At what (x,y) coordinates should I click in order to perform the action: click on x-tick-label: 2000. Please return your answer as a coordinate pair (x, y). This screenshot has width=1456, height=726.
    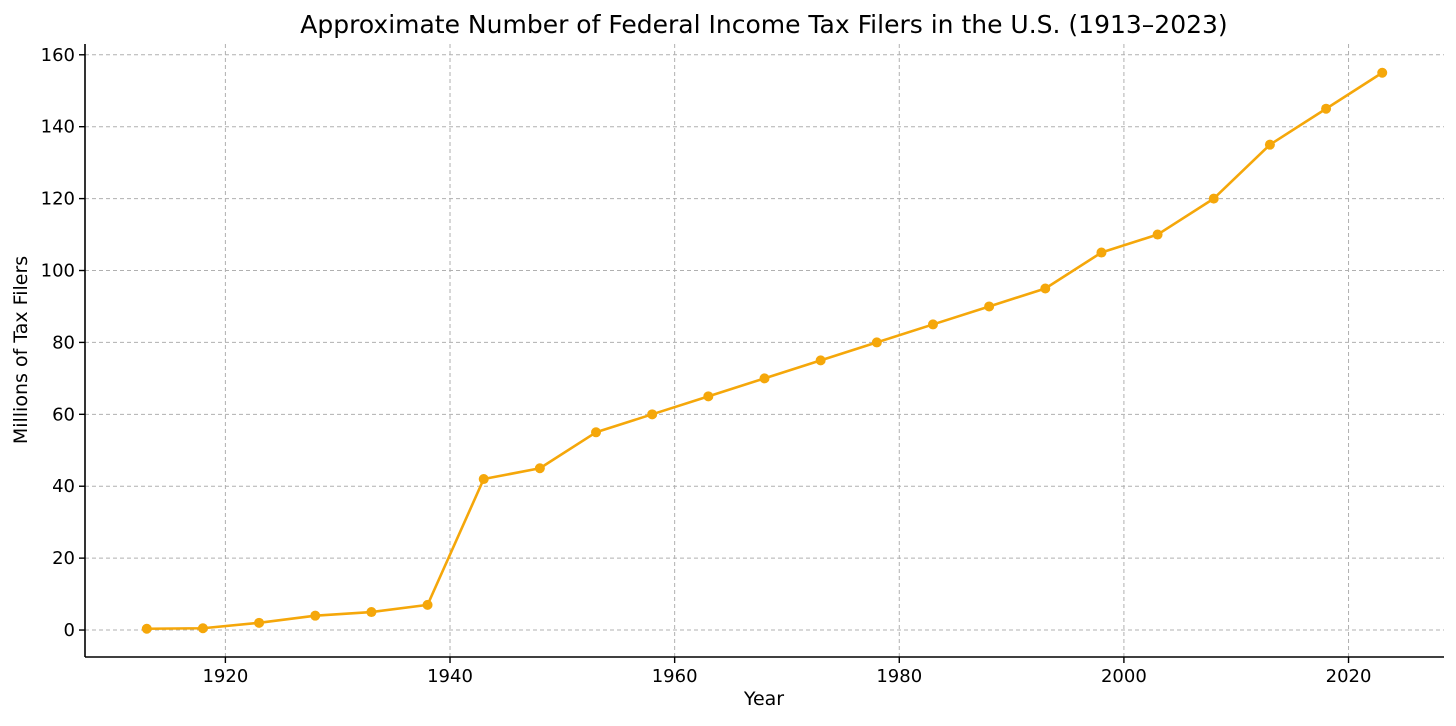
    Looking at the image, I should click on (1124, 676).